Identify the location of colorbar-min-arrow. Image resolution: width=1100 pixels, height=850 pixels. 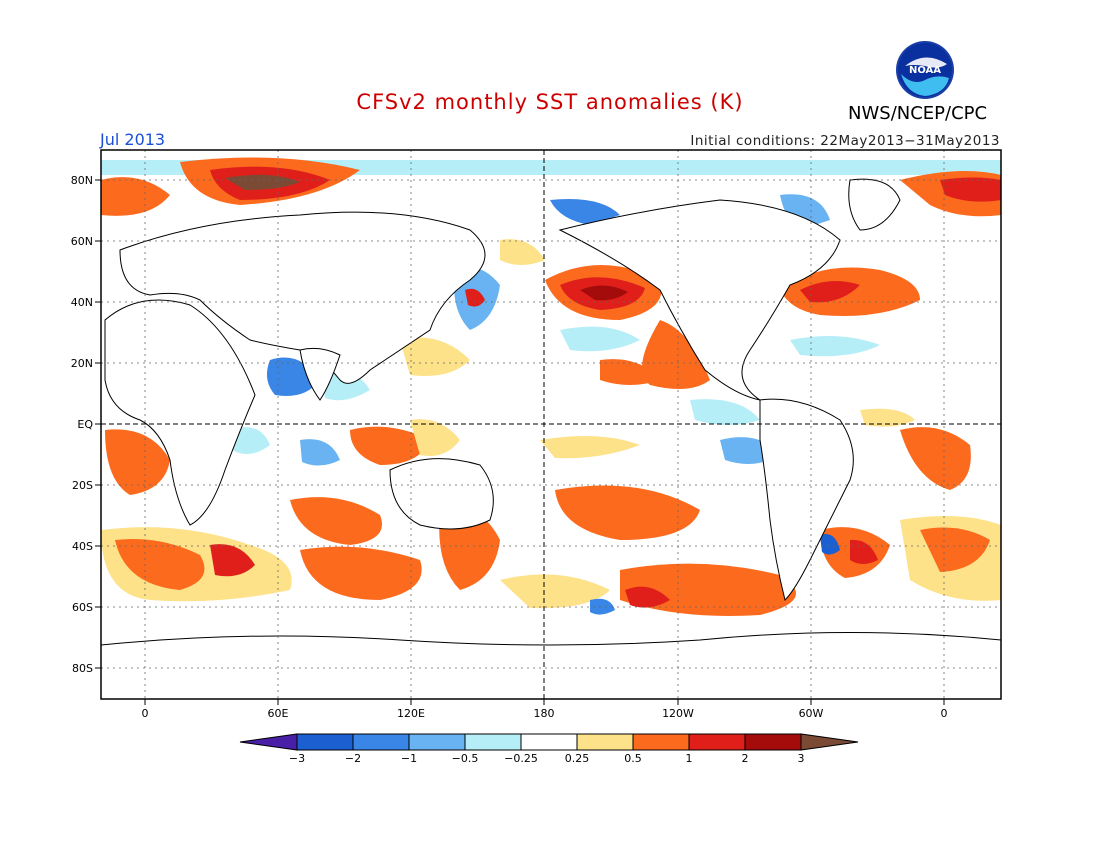
(268, 742).